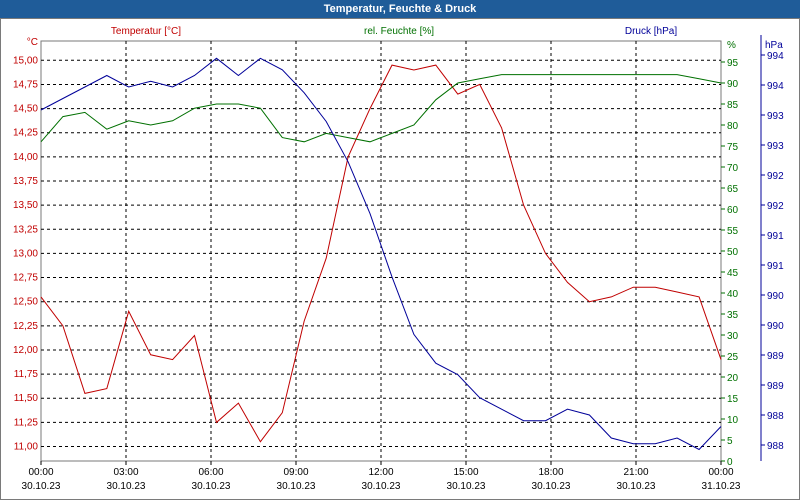  Describe the element at coordinates (635, 472) in the screenshot. I see `x-tick-time-label: 21:00` at that location.